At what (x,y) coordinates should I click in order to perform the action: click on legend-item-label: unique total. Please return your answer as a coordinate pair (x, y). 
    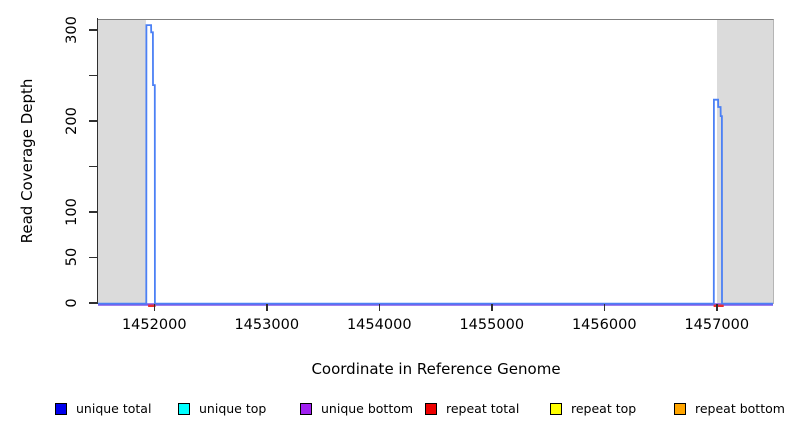
    Looking at the image, I should click on (114, 408).